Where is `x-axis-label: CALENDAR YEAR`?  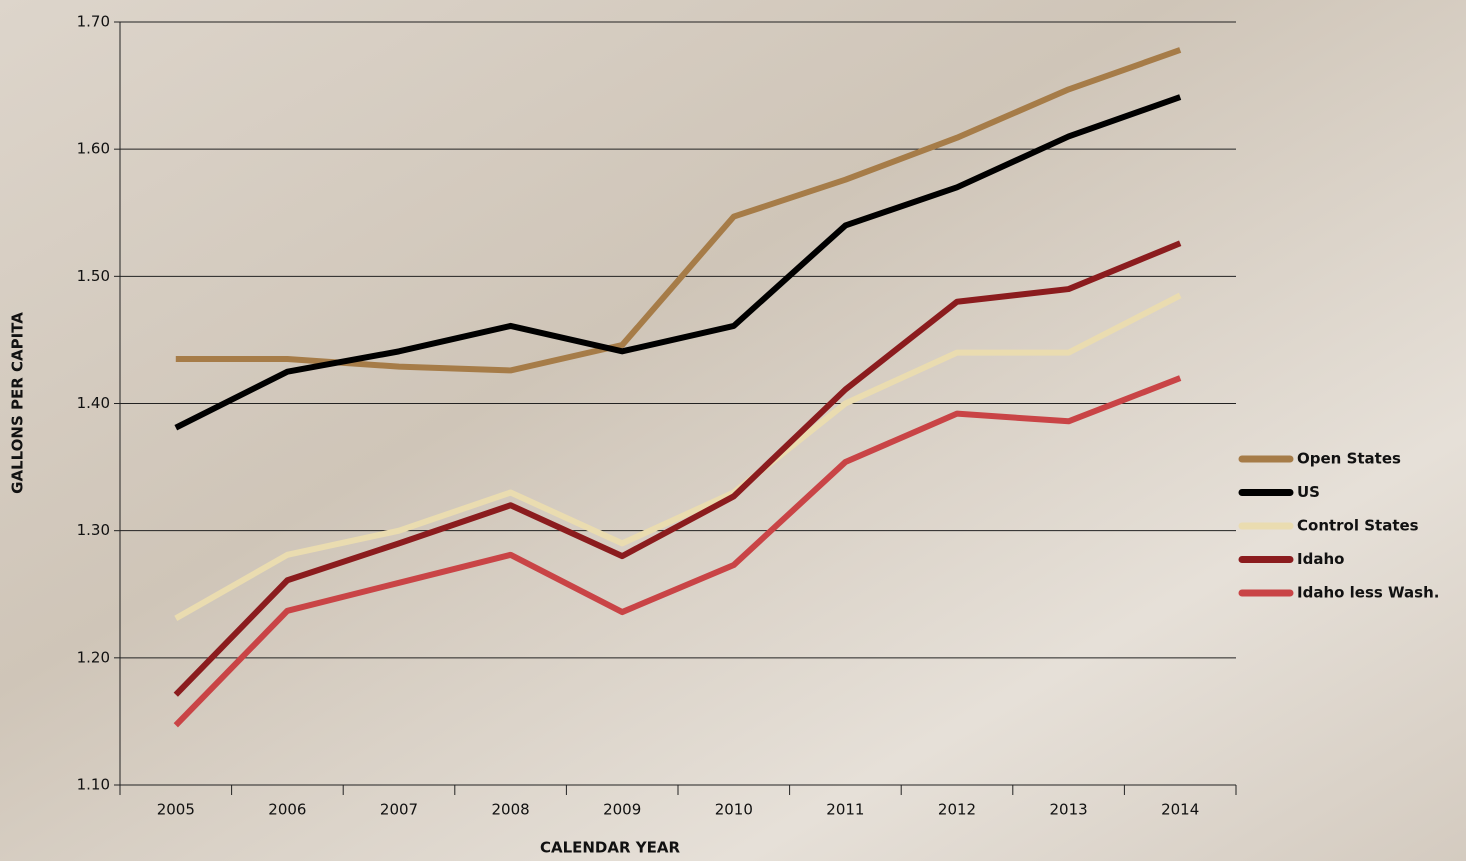
x-axis-label: CALENDAR YEAR is located at coordinates (610, 848).